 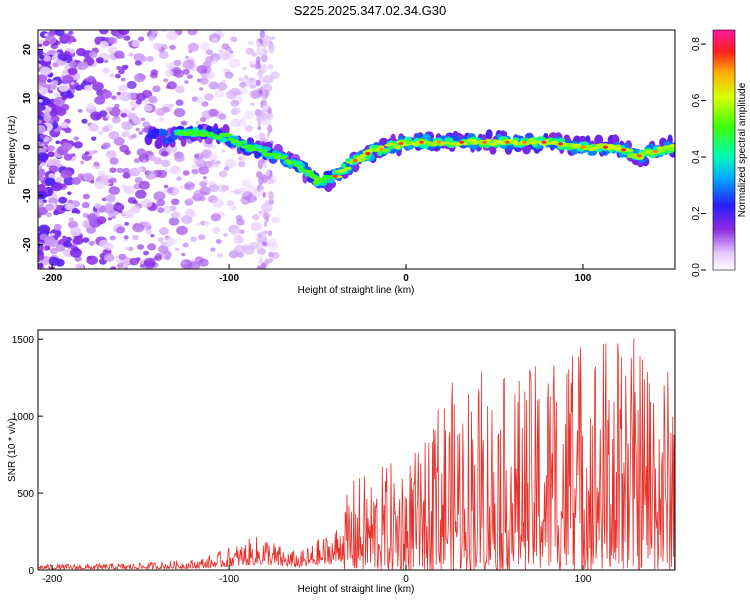 I want to click on y-tick-label: 500, so click(x=25, y=494).